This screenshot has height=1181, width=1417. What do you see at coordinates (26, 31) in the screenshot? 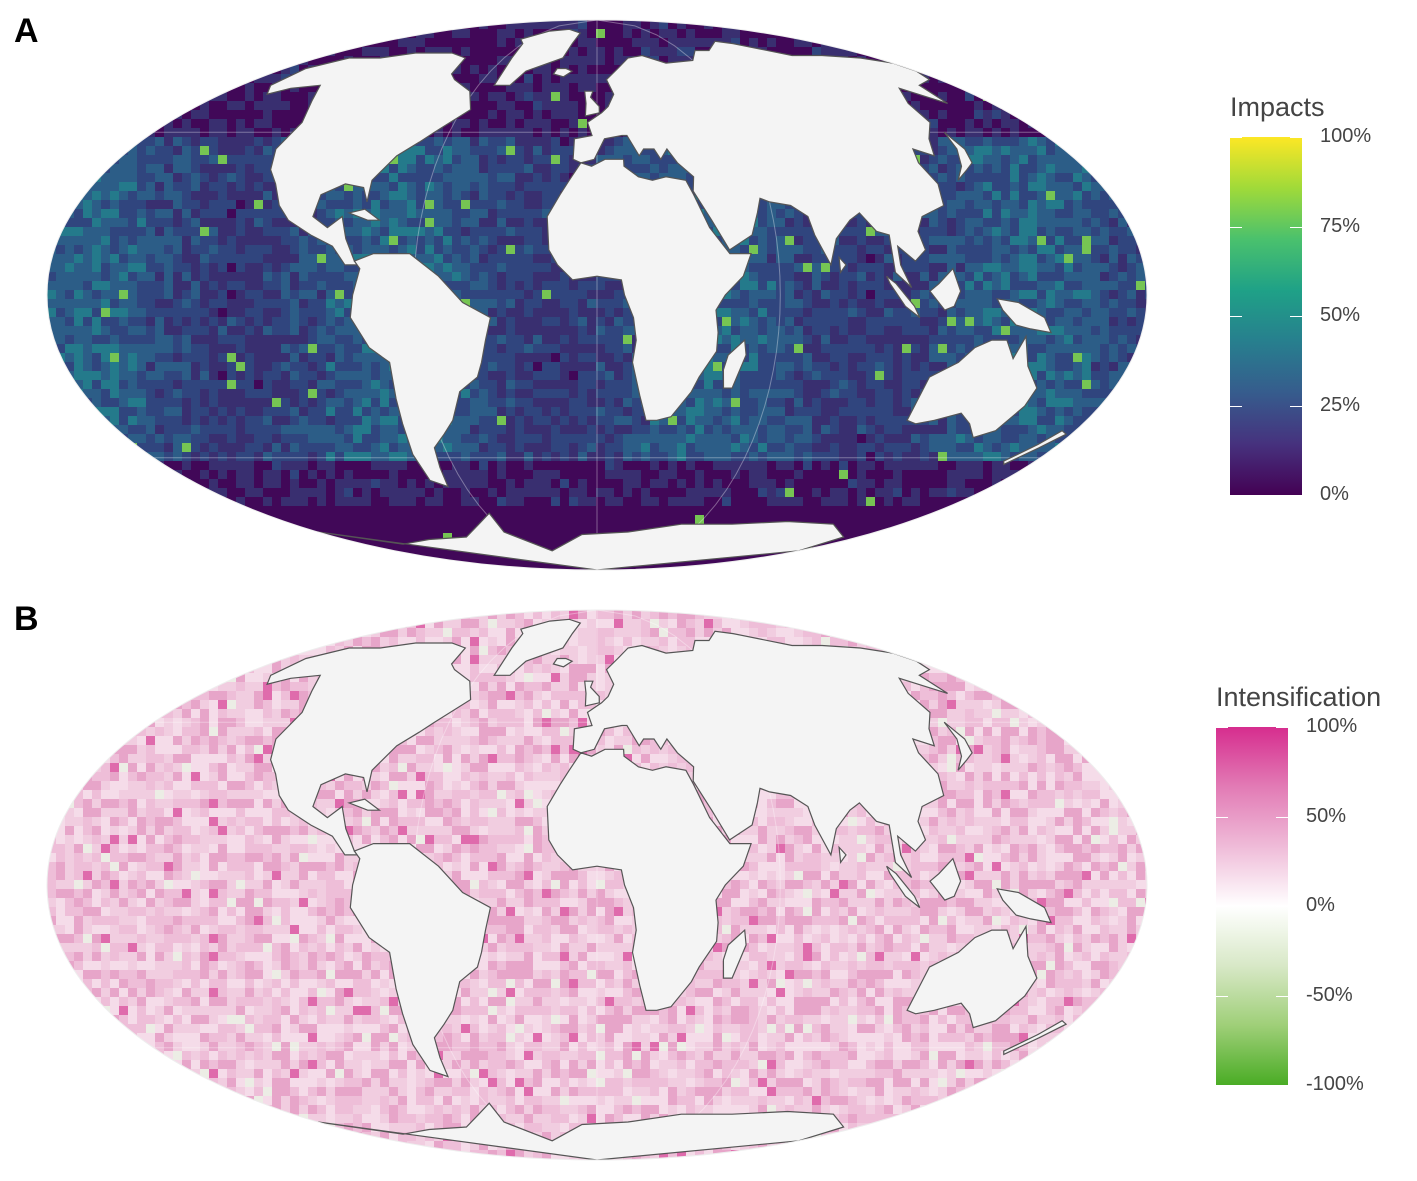
I see `panel-a-label: A` at bounding box center [26, 31].